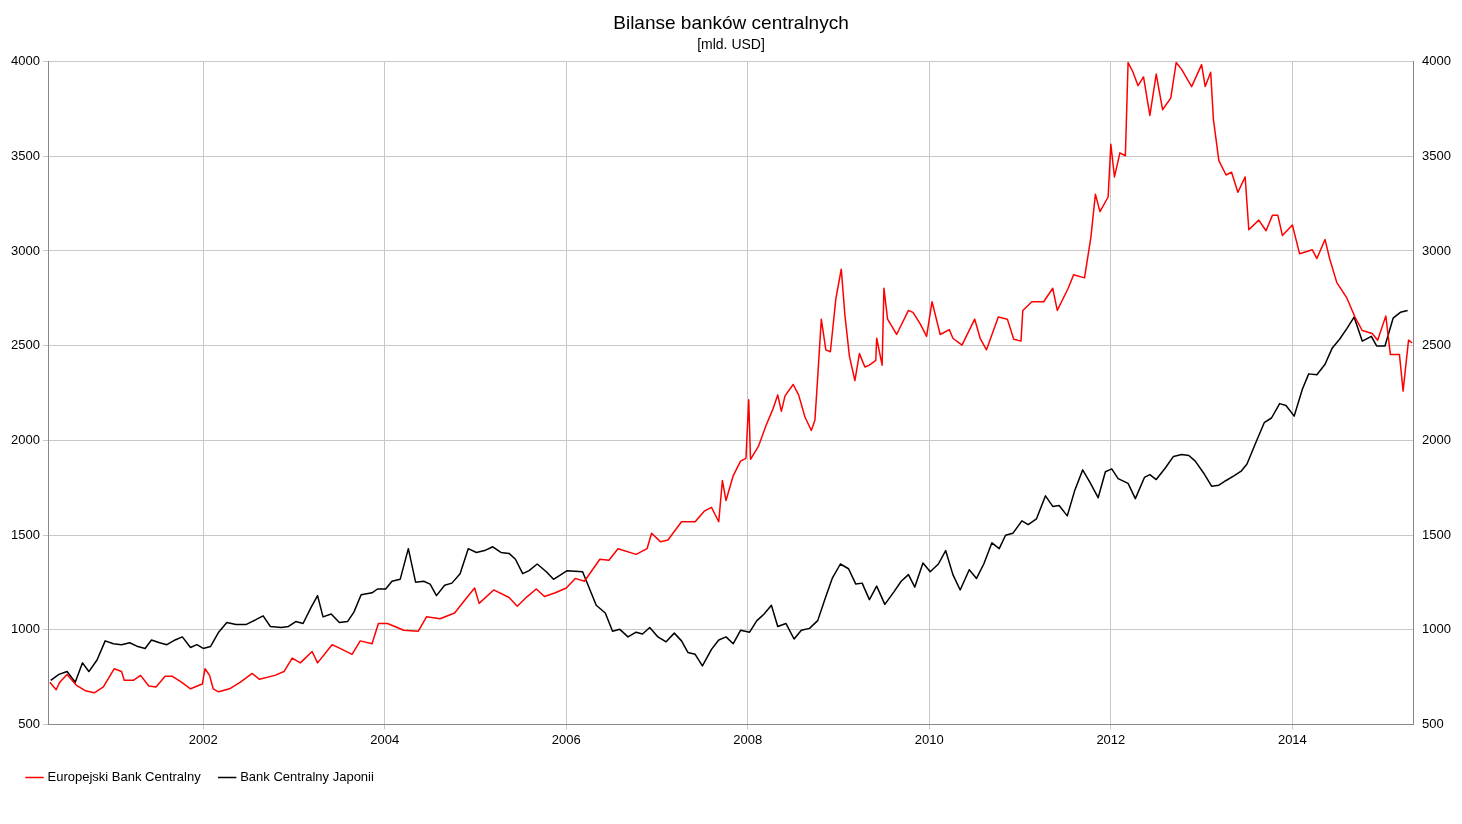  I want to click on y-tick-label: 3000, so click(25, 250).